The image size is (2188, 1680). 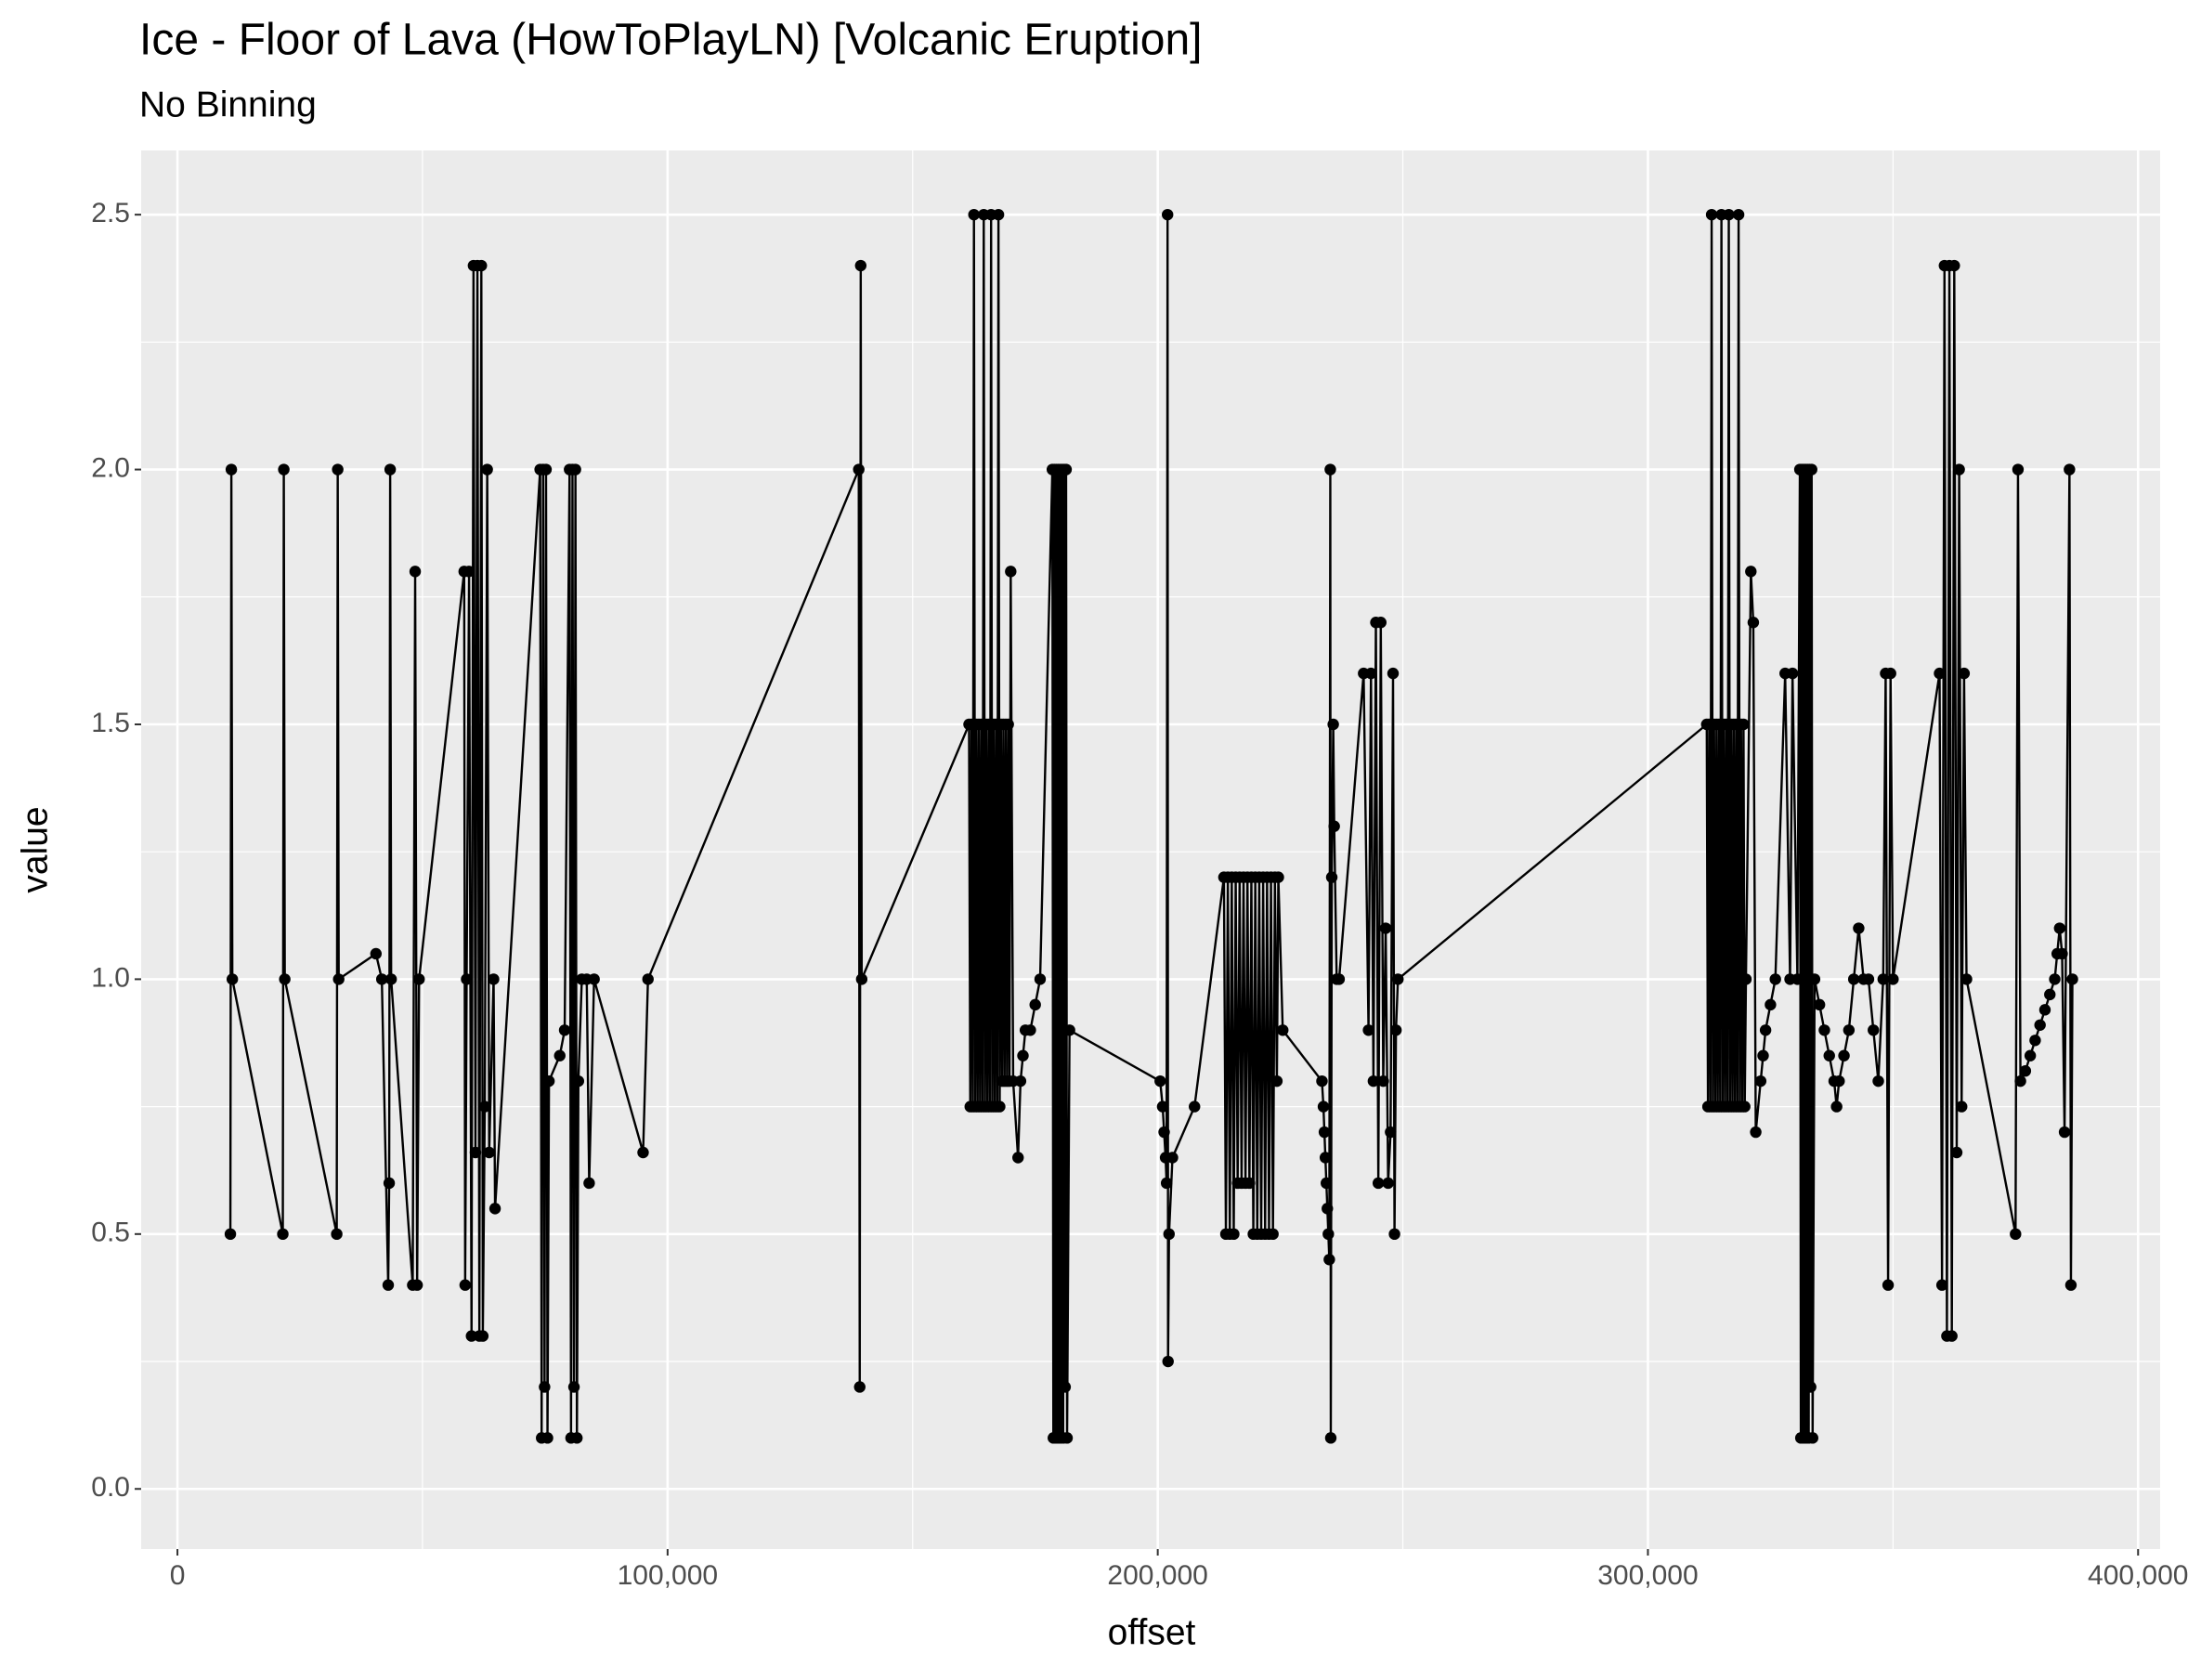 I want to click on chart-subtitle: No Binning, so click(x=228, y=104).